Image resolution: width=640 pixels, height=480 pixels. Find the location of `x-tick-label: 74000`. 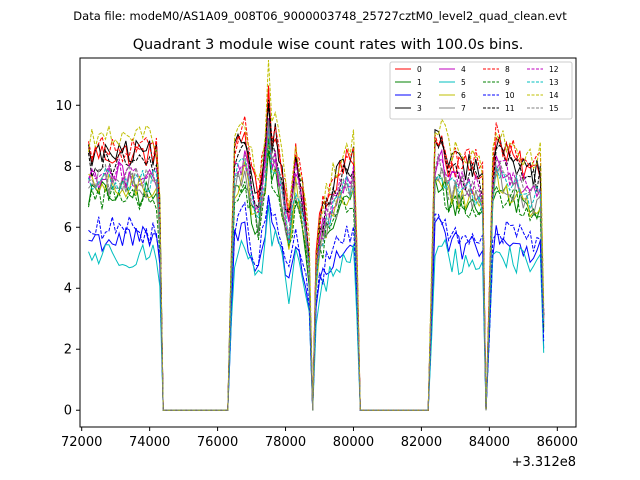

x-tick-label: 74000 is located at coordinates (149, 442).